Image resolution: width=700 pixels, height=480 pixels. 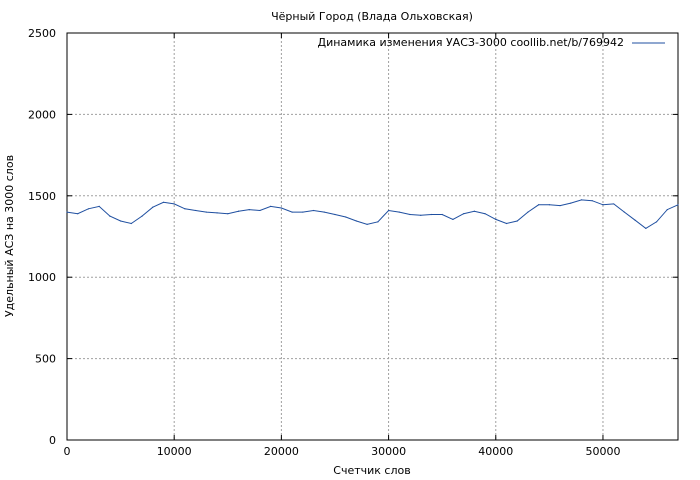 What do you see at coordinates (602, 451) in the screenshot?
I see `x-tick-label: 50000` at bounding box center [602, 451].